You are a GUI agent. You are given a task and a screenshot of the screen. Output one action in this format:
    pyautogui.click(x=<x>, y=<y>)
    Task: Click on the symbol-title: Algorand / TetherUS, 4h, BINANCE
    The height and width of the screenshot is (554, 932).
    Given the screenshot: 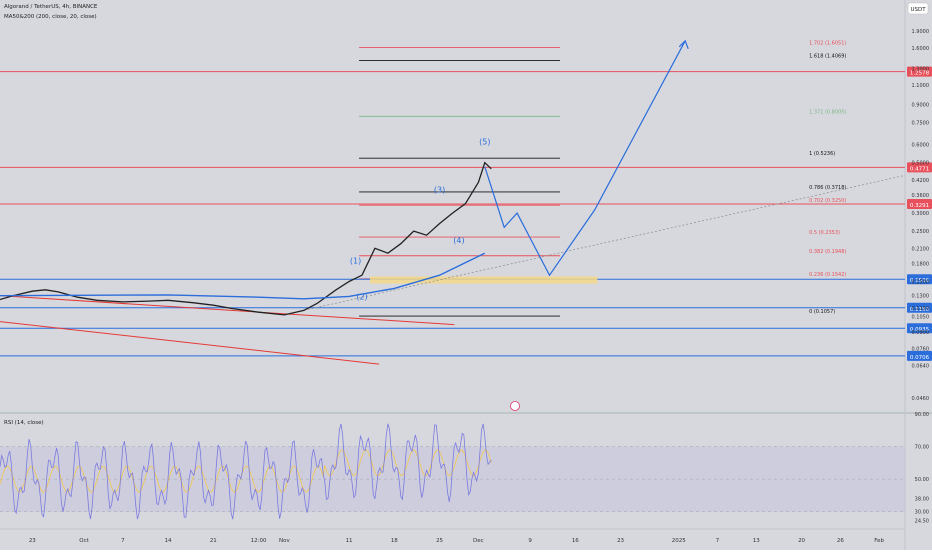 What is the action you would take?
    pyautogui.click(x=51, y=7)
    